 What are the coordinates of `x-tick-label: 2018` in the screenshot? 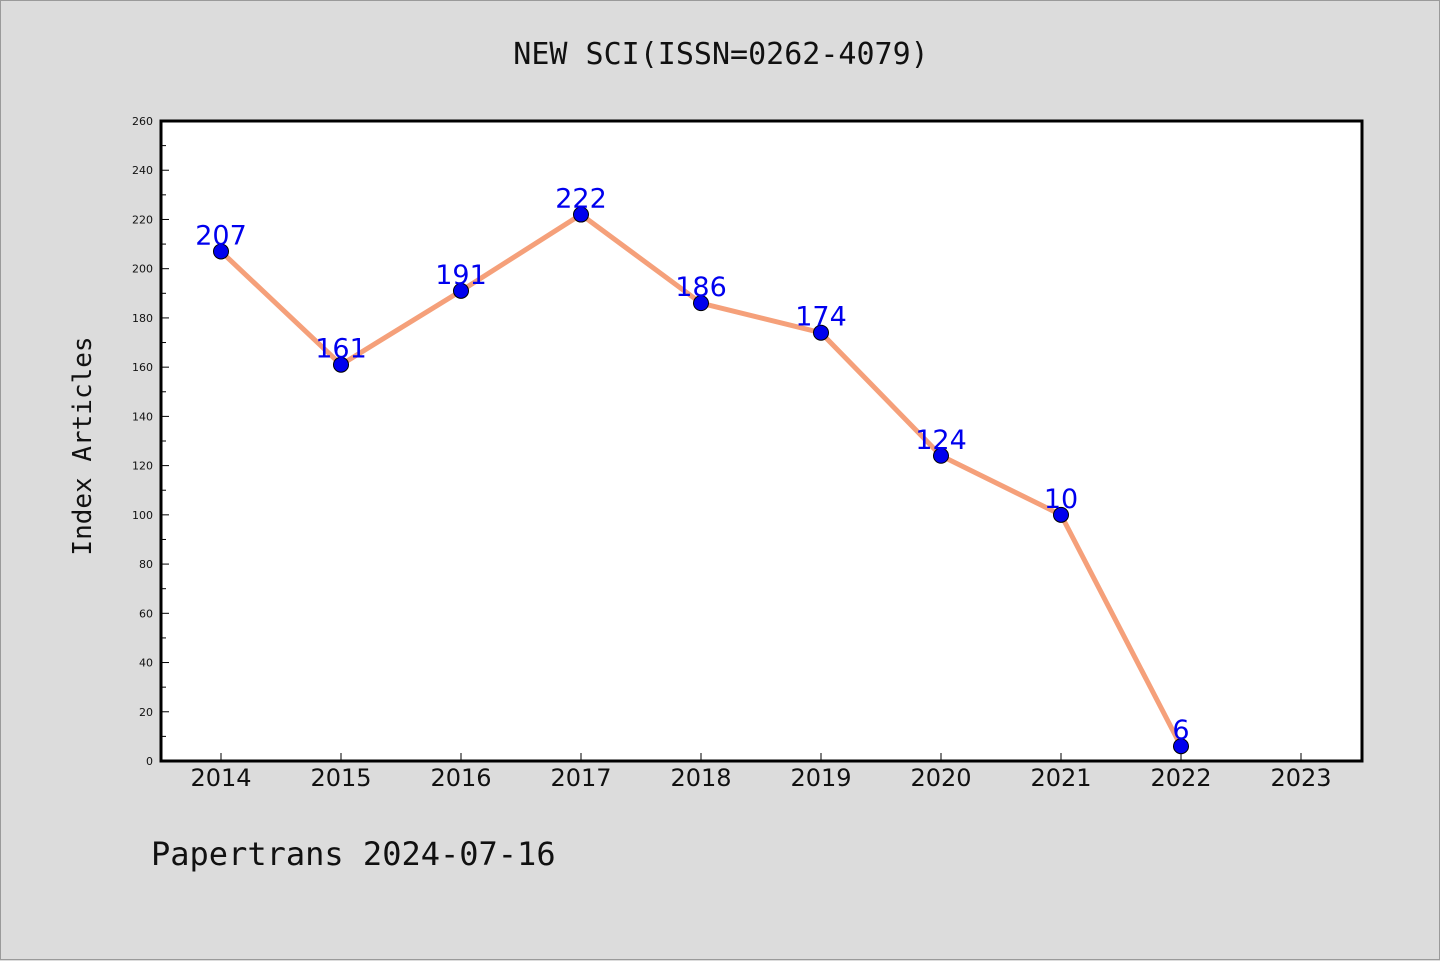 It's located at (700, 778).